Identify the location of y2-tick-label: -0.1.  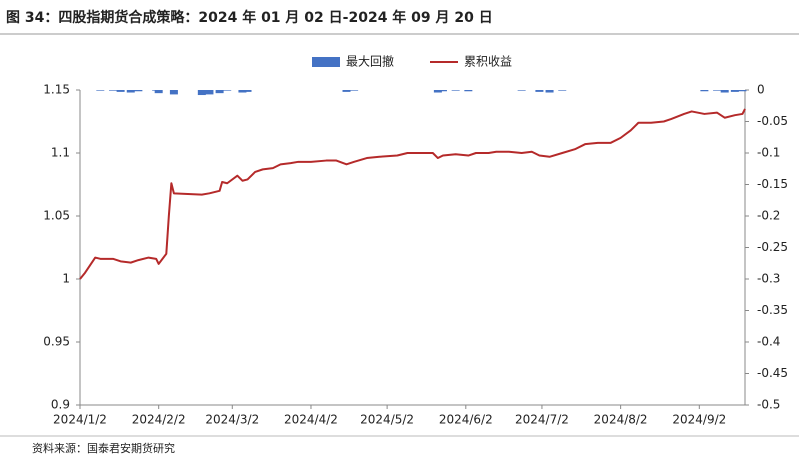
(768, 153).